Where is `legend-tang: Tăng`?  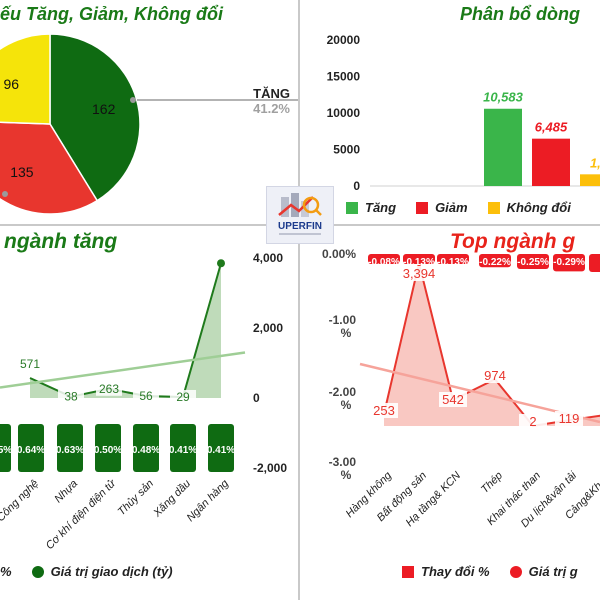 legend-tang: Tăng is located at coordinates (381, 207).